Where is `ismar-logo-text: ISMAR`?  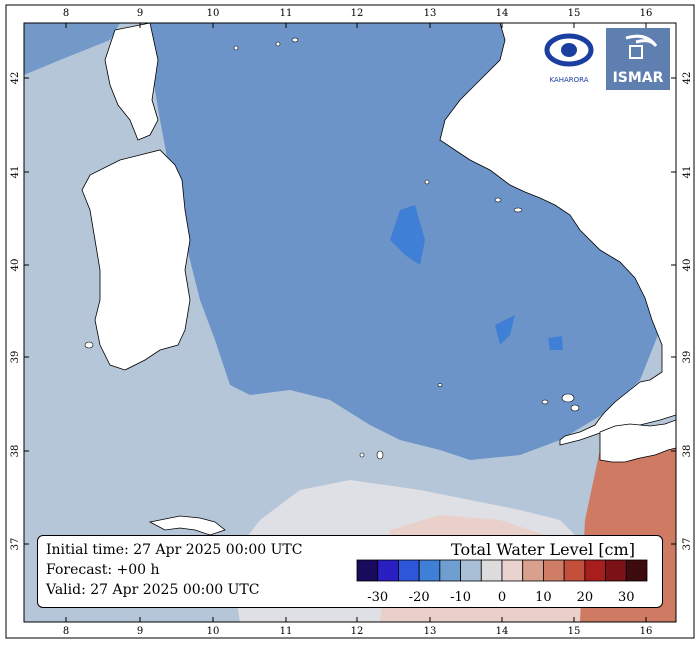
ismar-logo-text: ISMAR is located at coordinates (638, 78).